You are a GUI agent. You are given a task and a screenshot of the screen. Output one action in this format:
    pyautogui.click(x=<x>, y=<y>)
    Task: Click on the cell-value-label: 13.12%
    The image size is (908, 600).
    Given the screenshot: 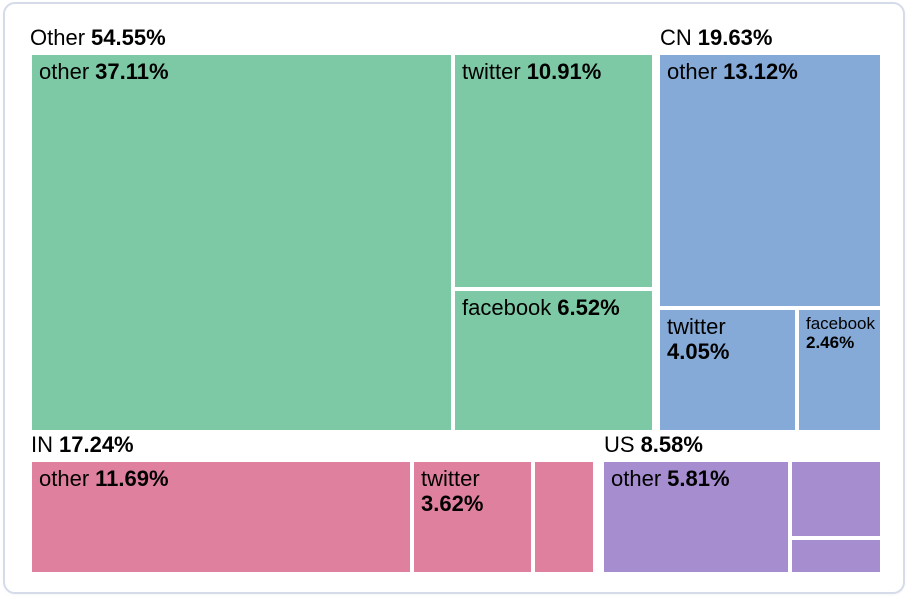 What is the action you would take?
    pyautogui.click(x=760, y=71)
    